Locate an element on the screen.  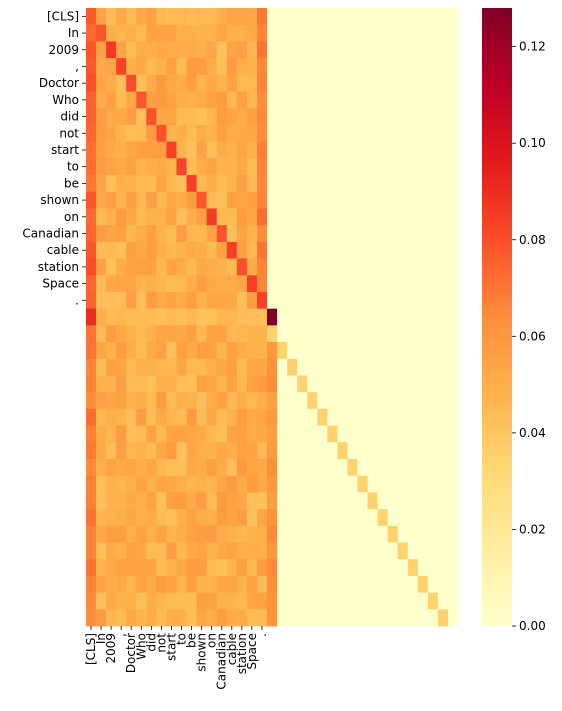
row-label: [CLS] is located at coordinates (63, 16).